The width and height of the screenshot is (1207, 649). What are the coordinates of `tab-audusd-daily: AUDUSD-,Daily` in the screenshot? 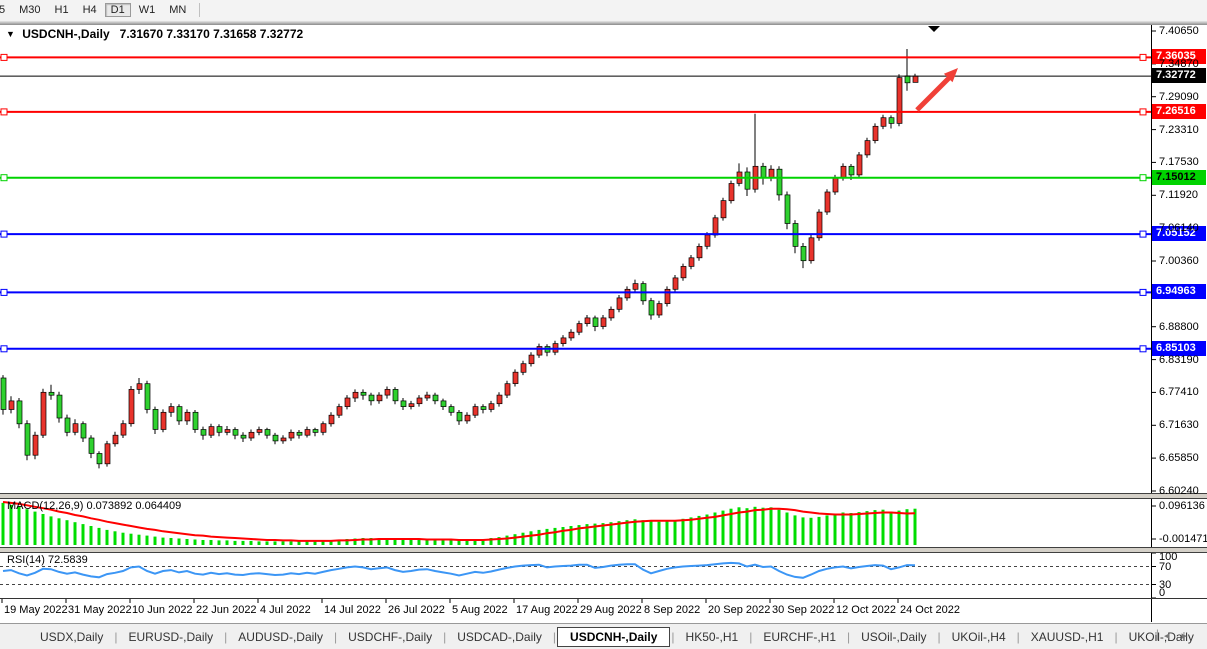 It's located at (280, 636).